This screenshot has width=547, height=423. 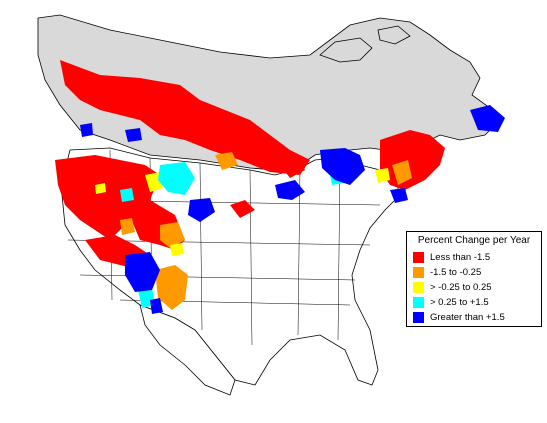 I want to click on mexico-region, so click(x=187, y=350).